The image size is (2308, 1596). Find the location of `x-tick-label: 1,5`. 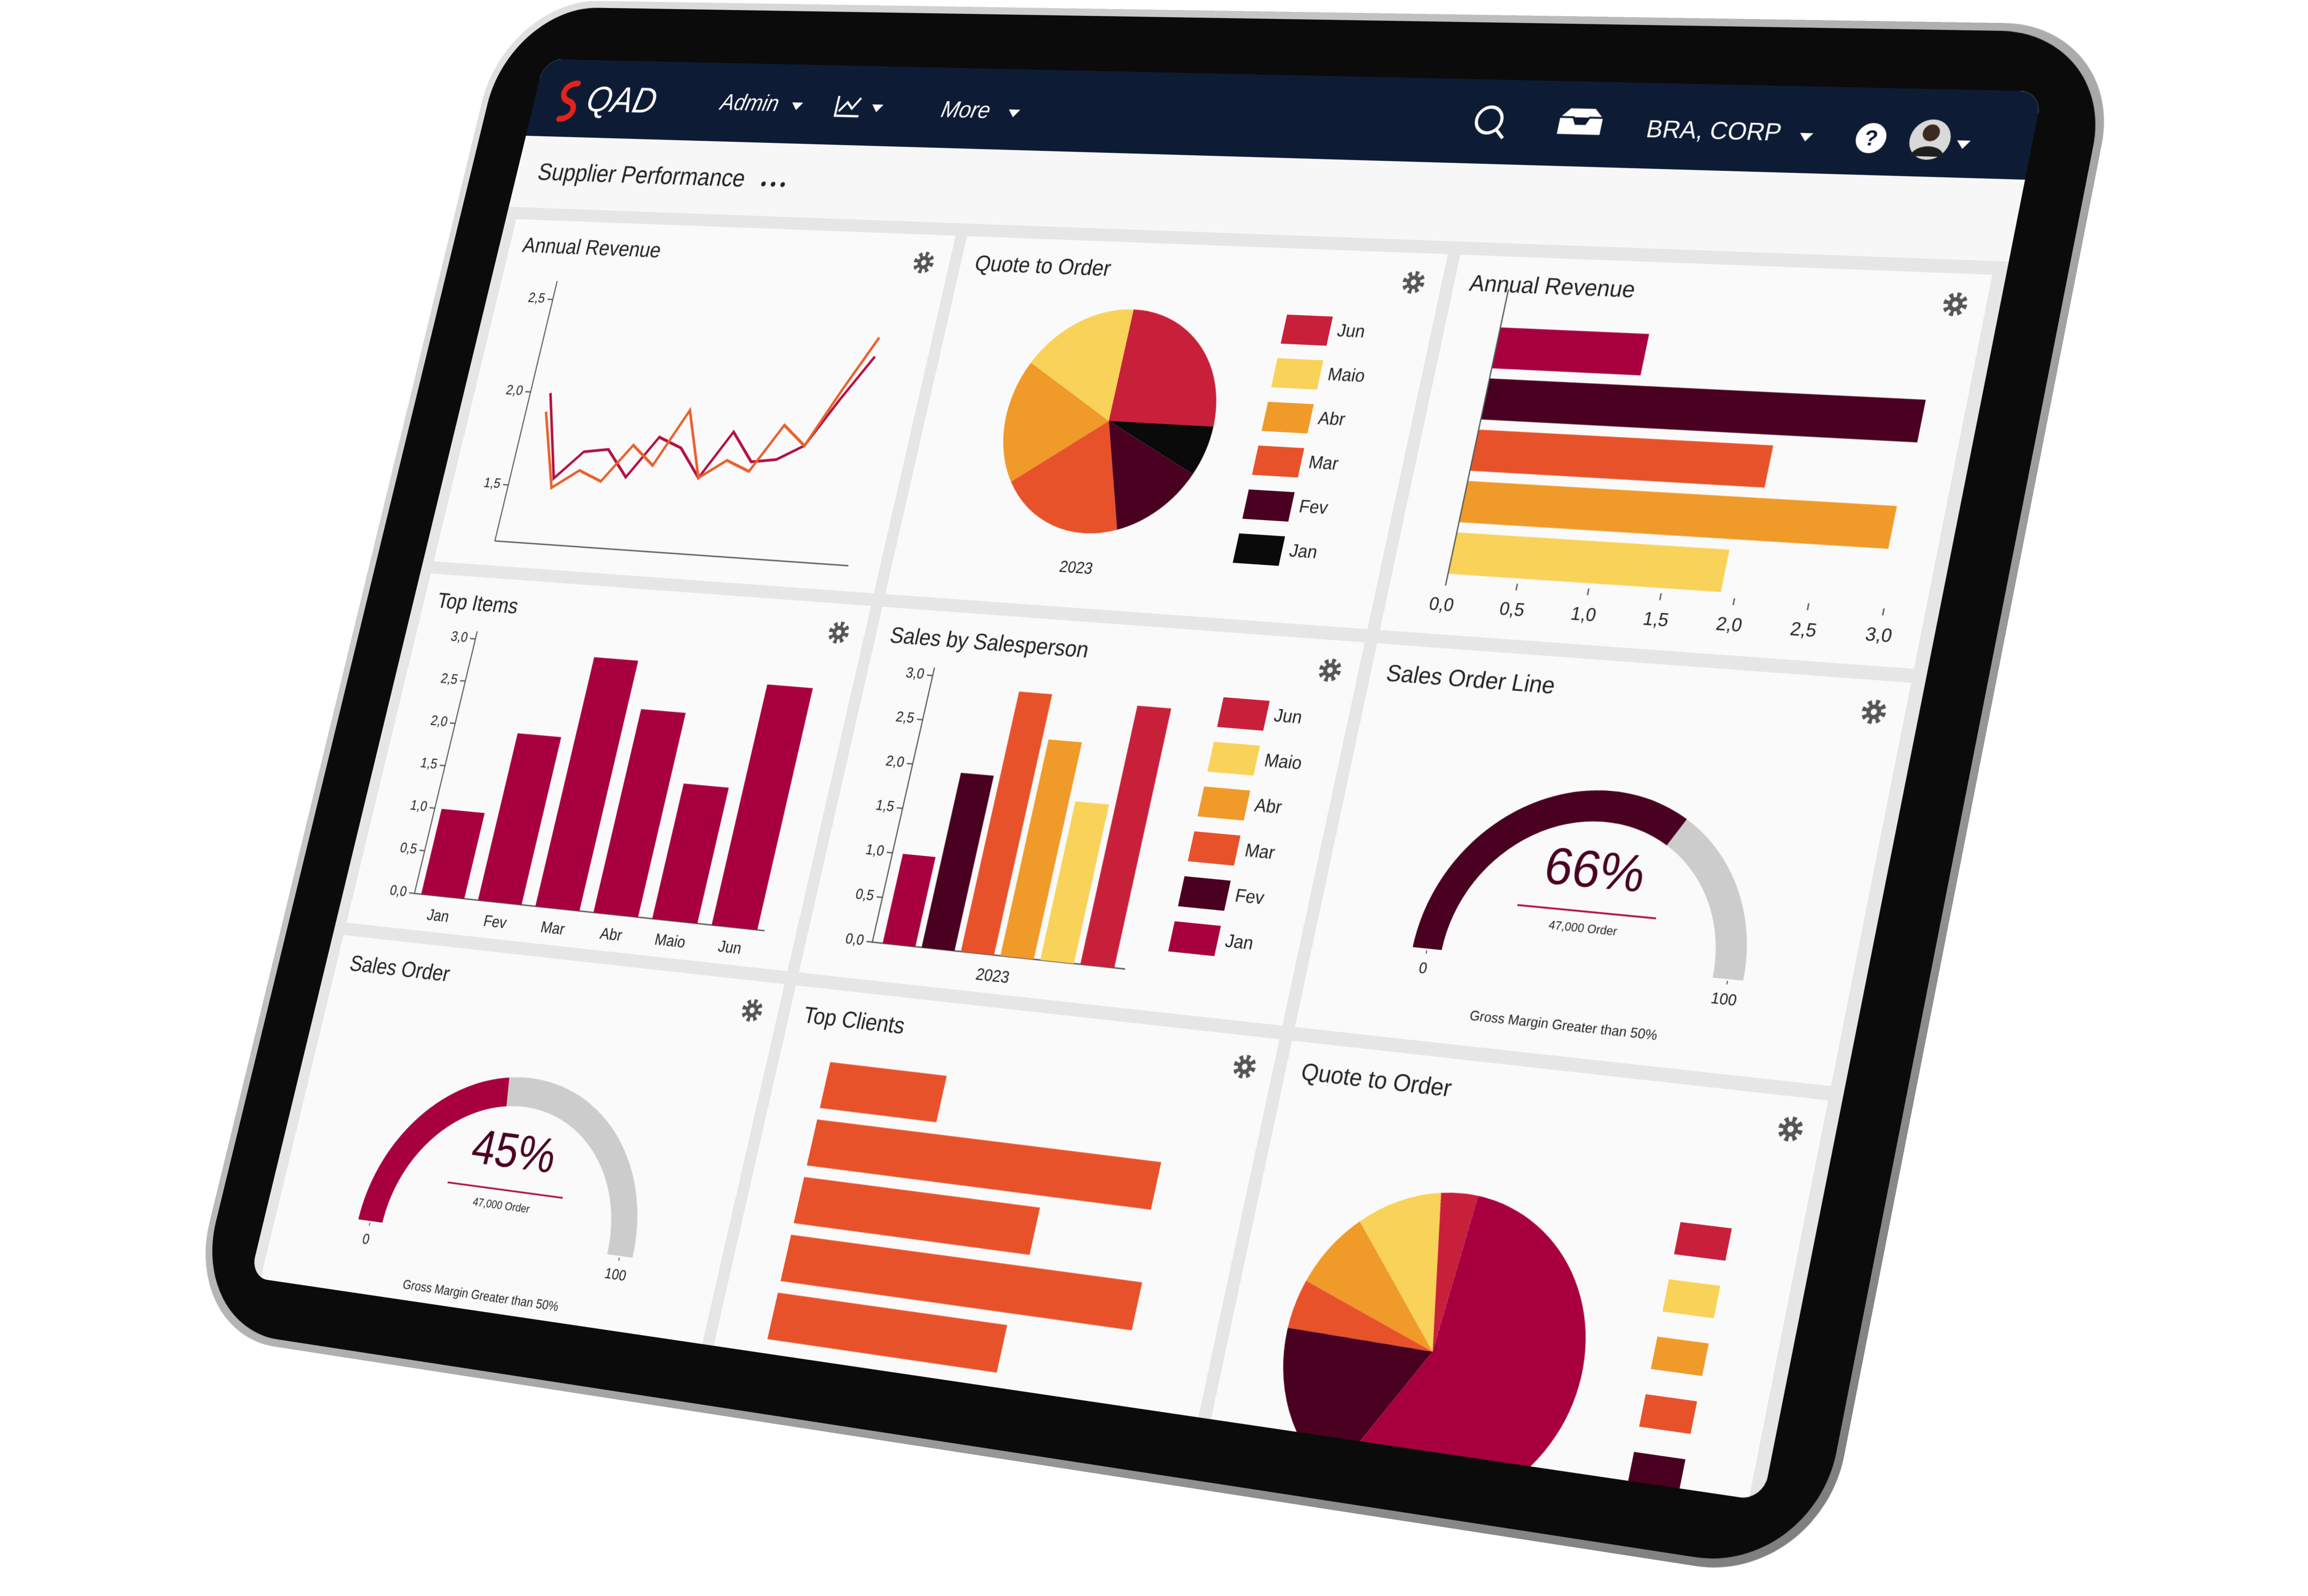

x-tick-label: 1,5 is located at coordinates (1656, 619).